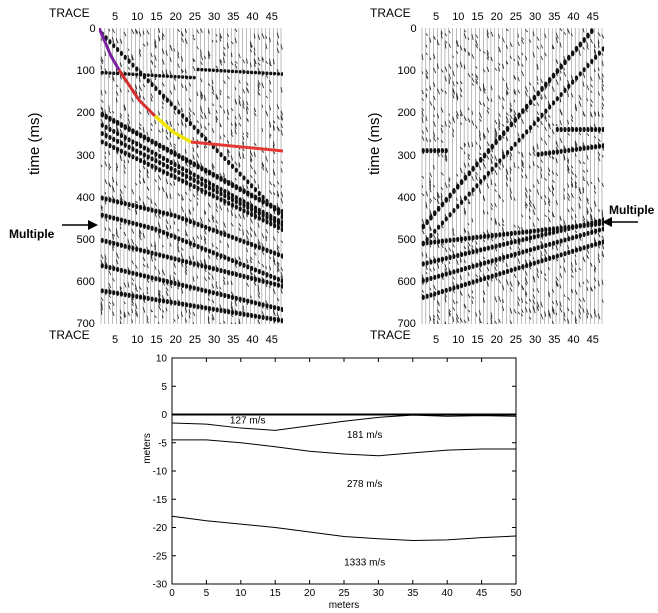 The image size is (658, 613). Describe the element at coordinates (160, 500) in the screenshot. I see `y-tick-label: -15` at that location.